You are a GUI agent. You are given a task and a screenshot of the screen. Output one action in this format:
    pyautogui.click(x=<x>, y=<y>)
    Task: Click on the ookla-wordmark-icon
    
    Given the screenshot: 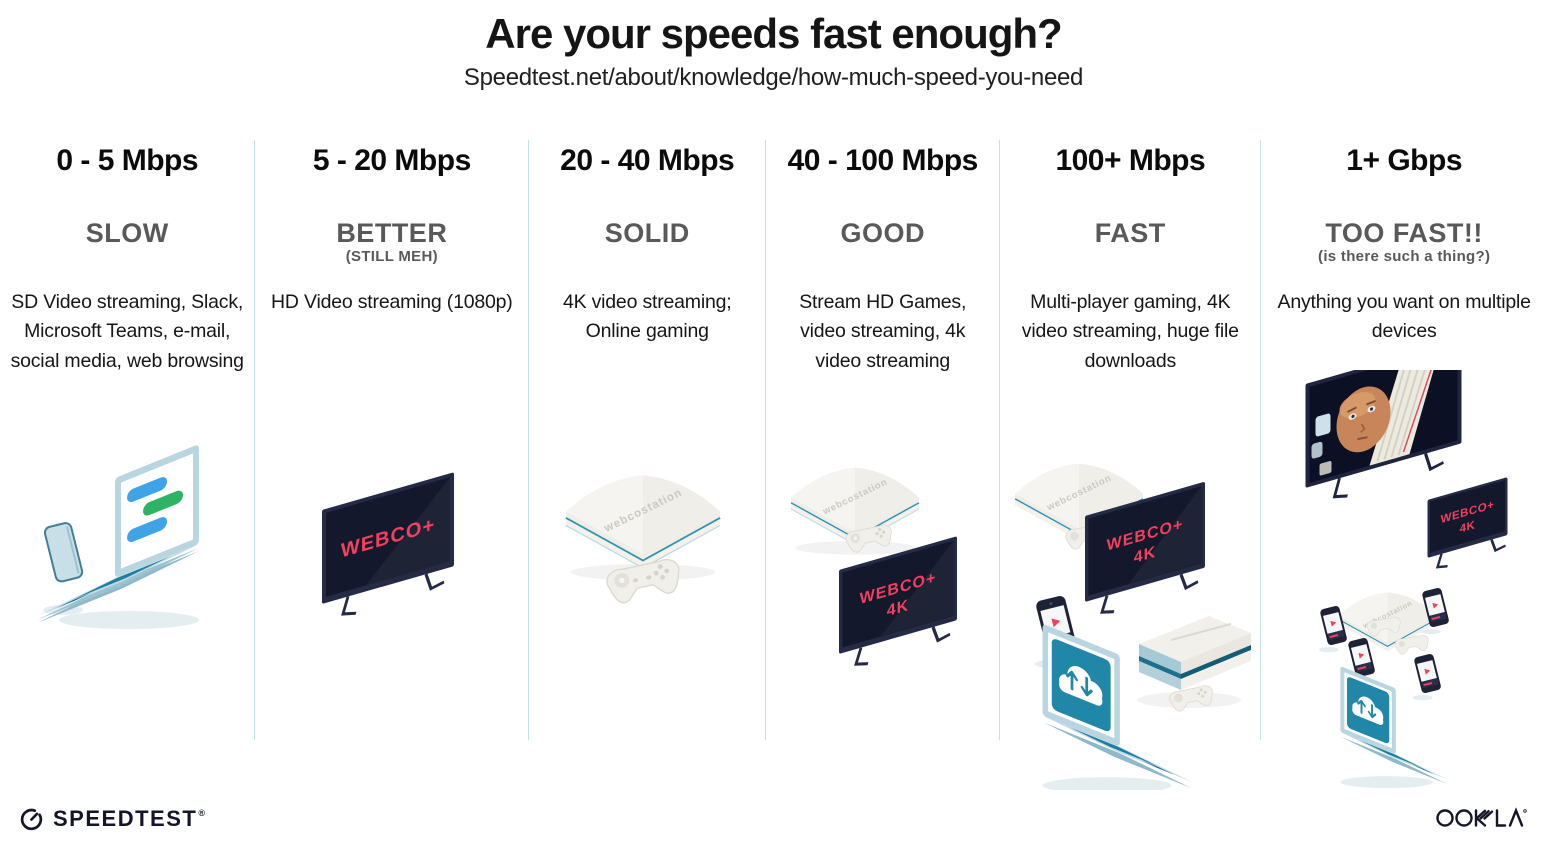 What is the action you would take?
    pyautogui.click(x=1481, y=816)
    